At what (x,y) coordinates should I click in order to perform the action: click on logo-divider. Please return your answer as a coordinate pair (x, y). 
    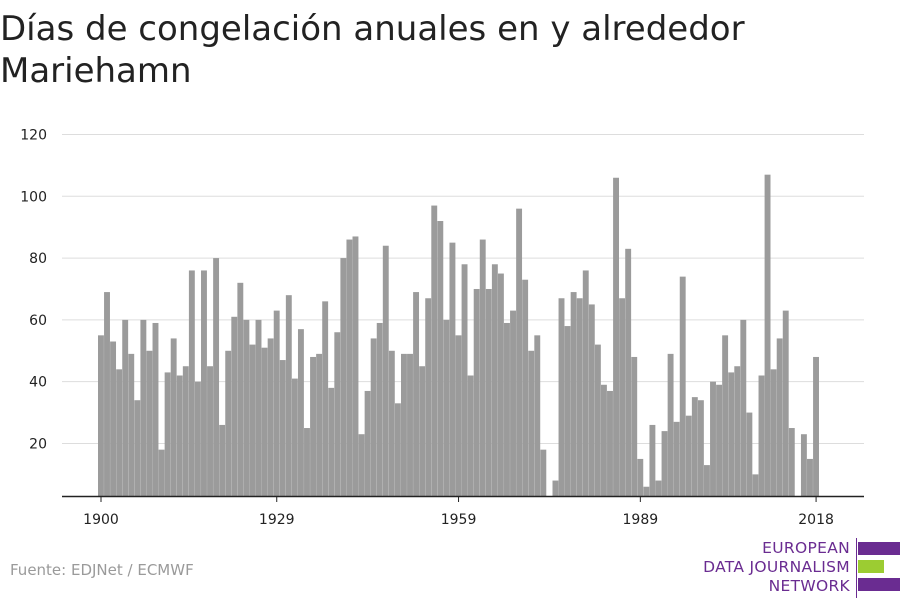
    Looking at the image, I should click on (856, 568).